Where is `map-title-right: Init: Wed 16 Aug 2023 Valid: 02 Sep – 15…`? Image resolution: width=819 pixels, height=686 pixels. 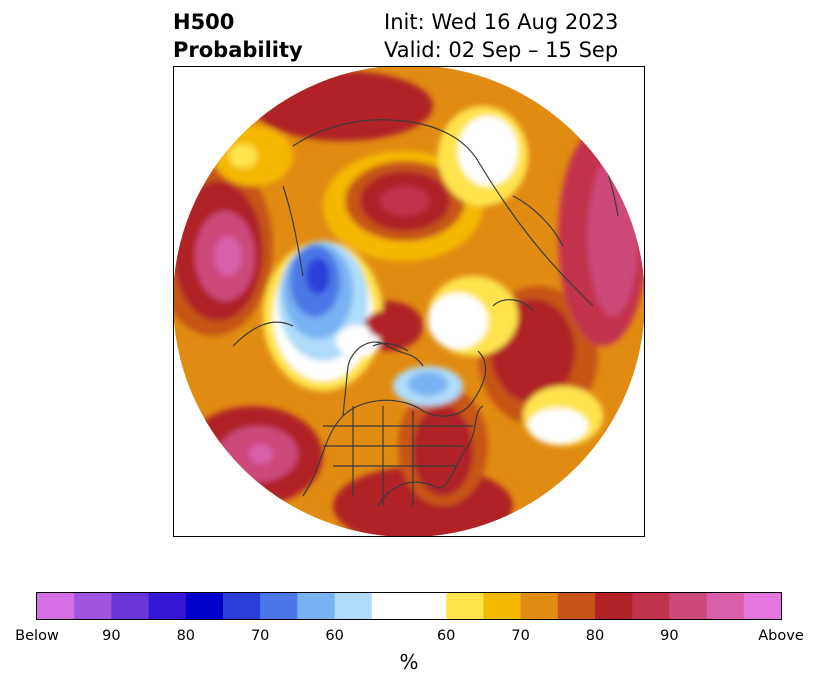
map-title-right: Init: Wed 16 Aug 2023 Valid: 02 Sep – 15… is located at coordinates (501, 36).